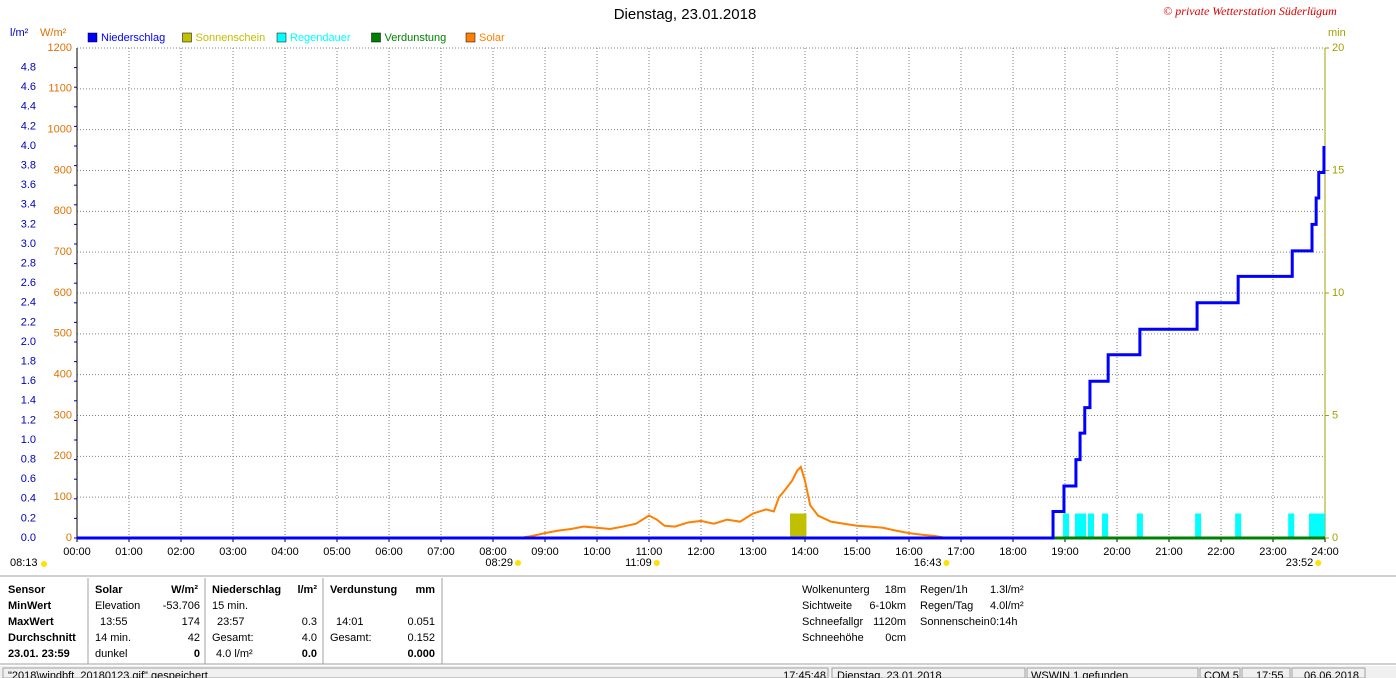 The height and width of the screenshot is (678, 1396). Describe the element at coordinates (28, 381) in the screenshot. I see `y-tick-label: 1.6` at that location.